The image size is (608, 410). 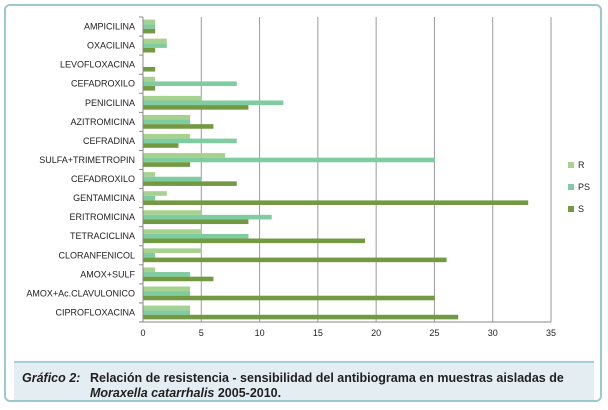 What do you see at coordinates (87, 160) in the screenshot?
I see `category-label: SULFA+TRIMETROPIN` at bounding box center [87, 160].